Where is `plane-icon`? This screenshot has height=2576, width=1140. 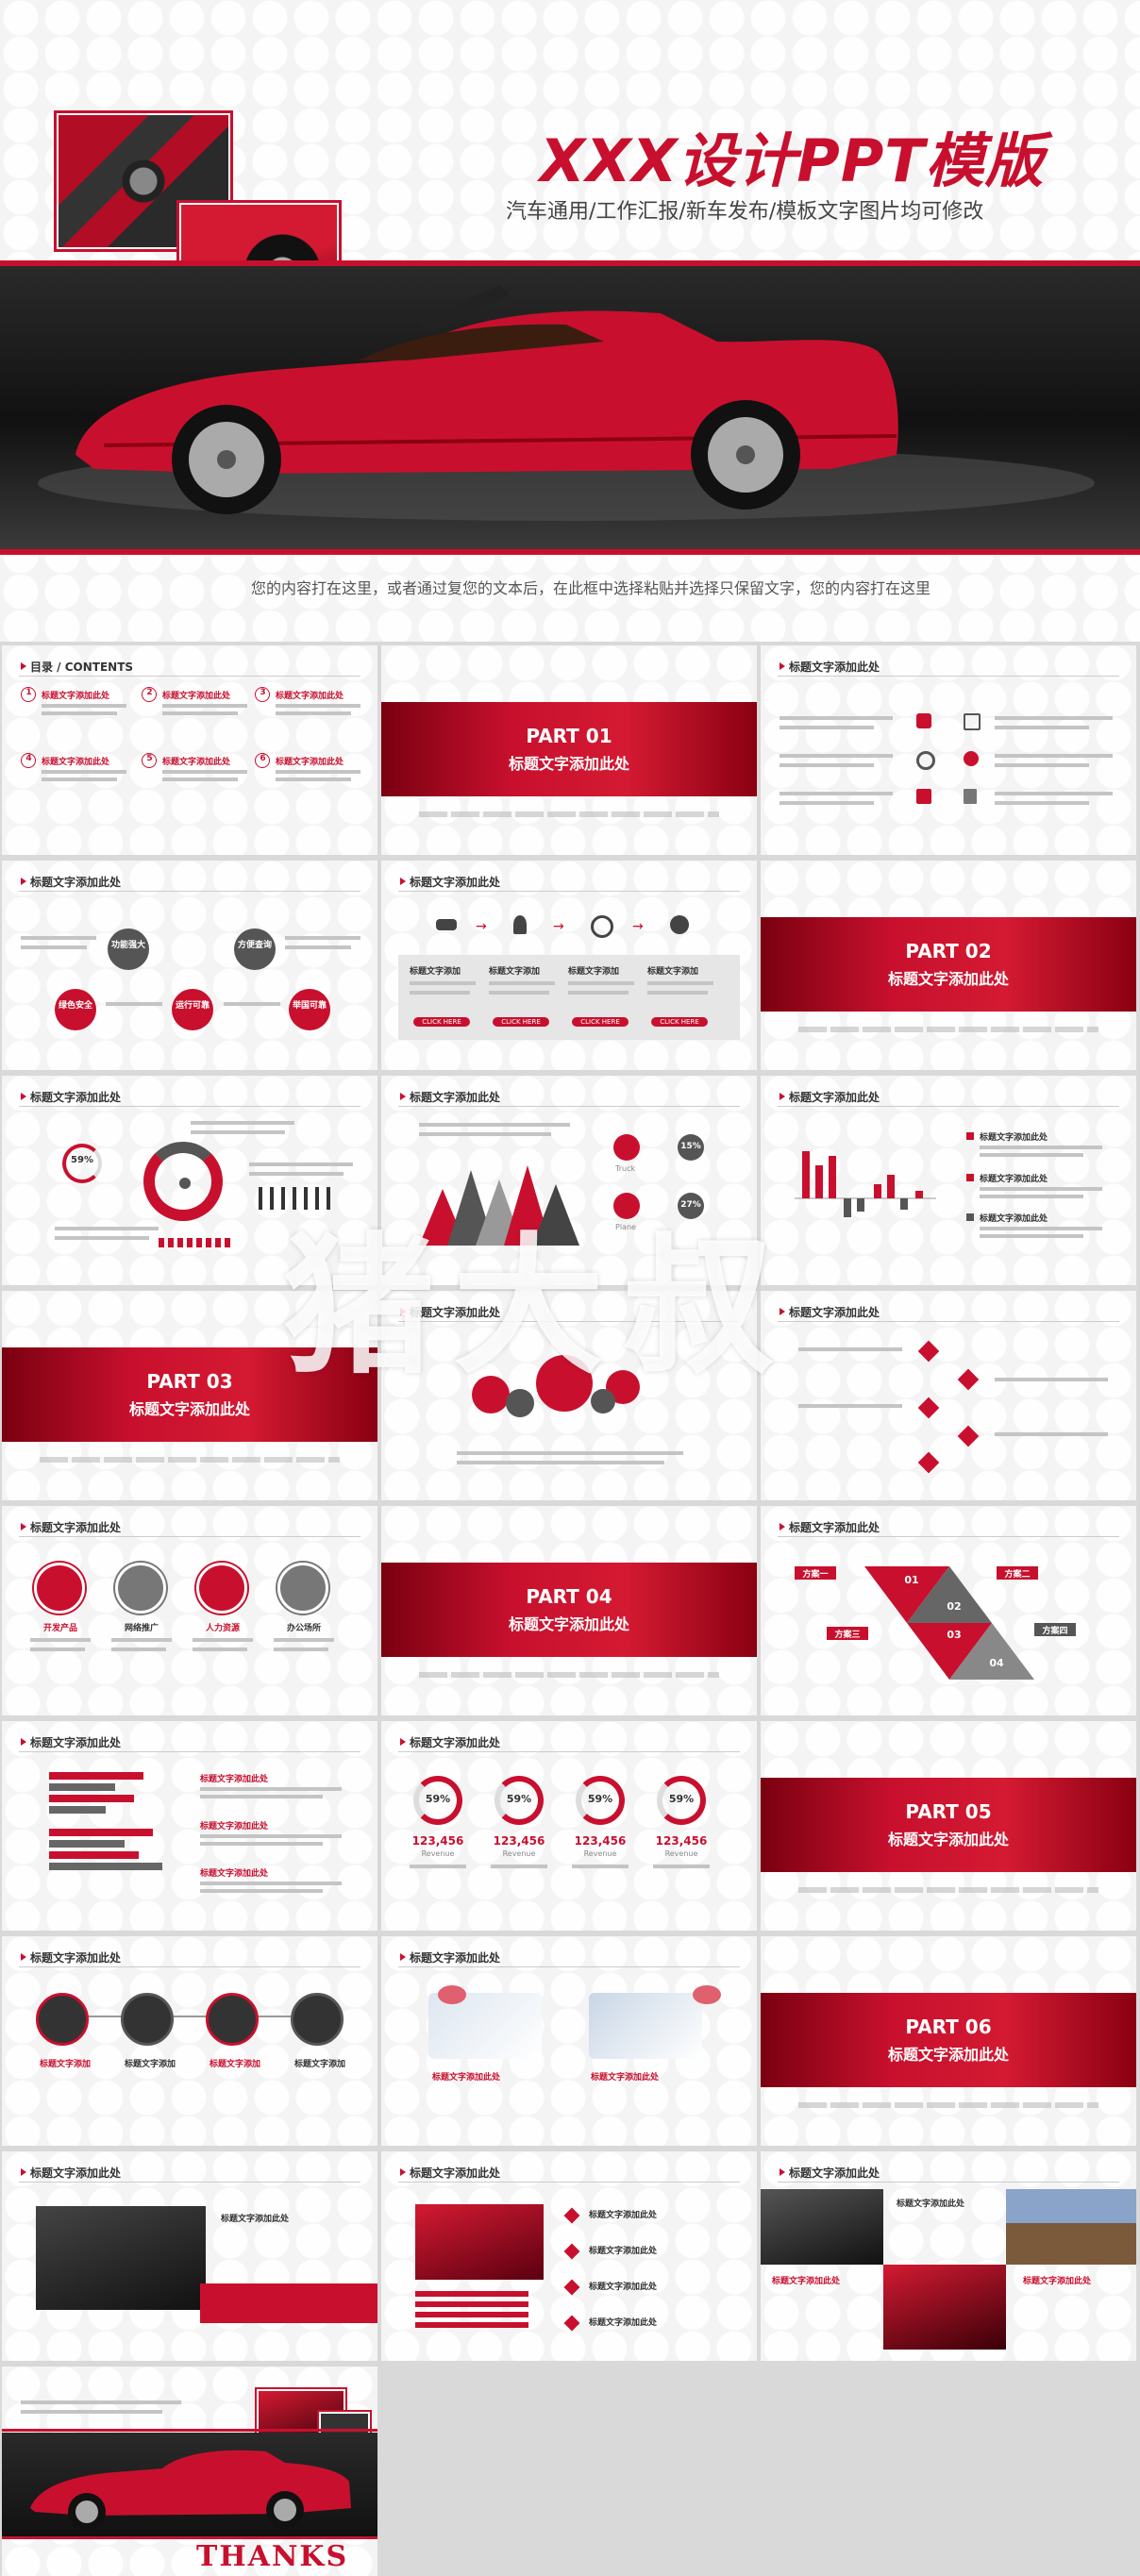 plane-icon is located at coordinates (626, 1206).